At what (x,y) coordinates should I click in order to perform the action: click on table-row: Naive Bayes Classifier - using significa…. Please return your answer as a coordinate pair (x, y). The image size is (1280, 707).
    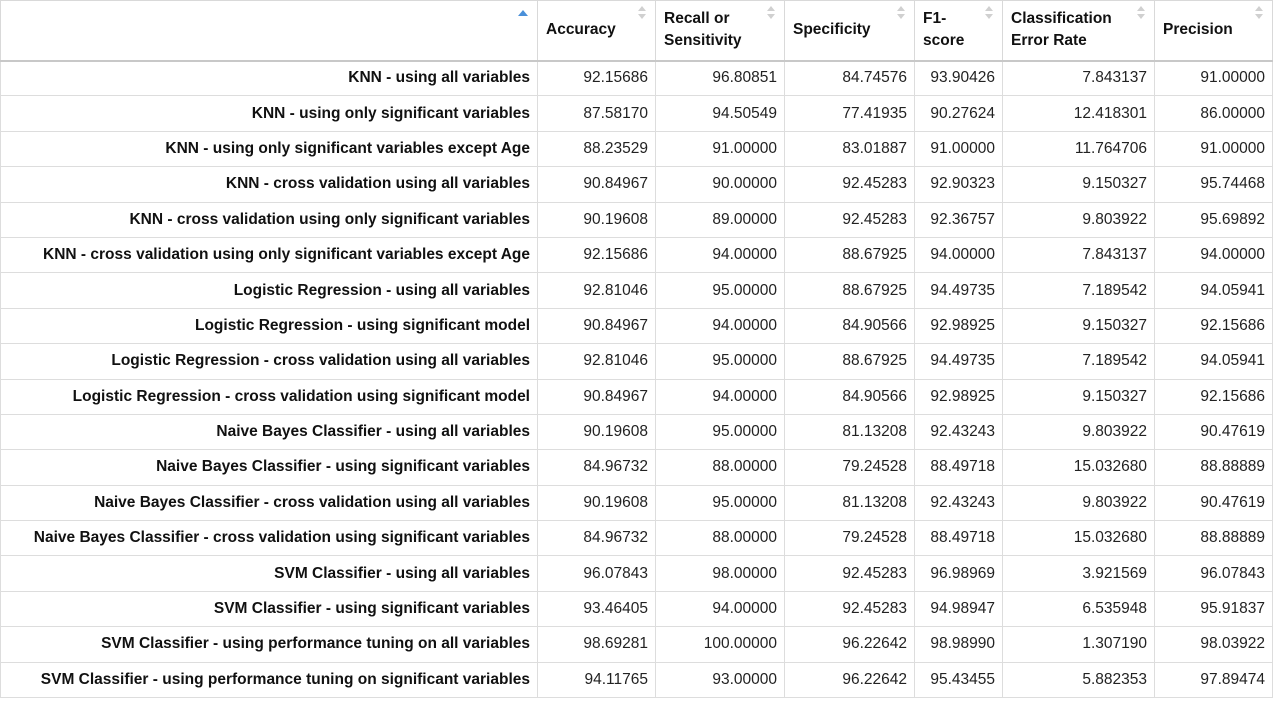
    Looking at the image, I should click on (636, 467).